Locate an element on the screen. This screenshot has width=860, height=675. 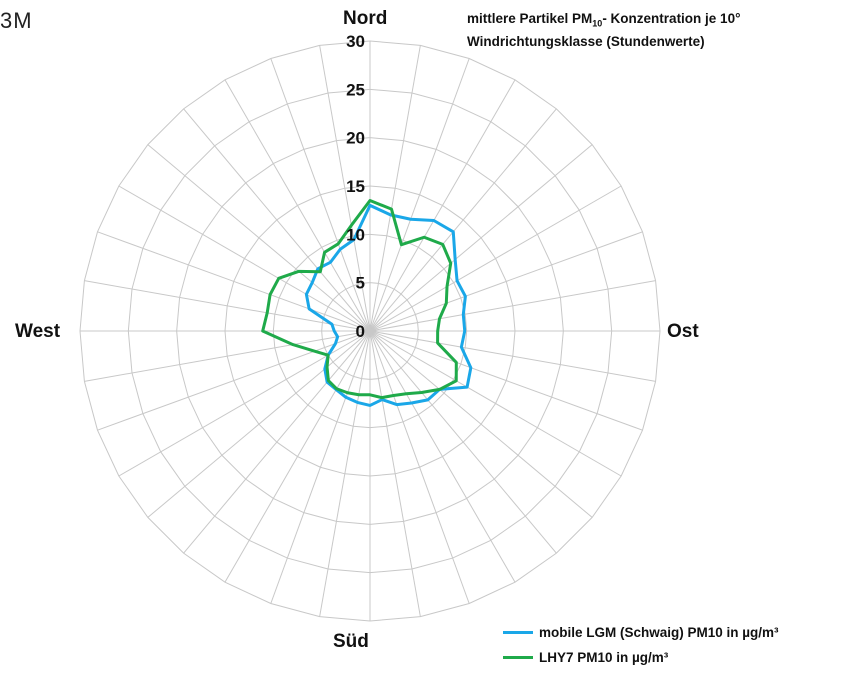
legend-item-series2: LHY7 PM10 in µg/m³ is located at coordinates (585, 657).